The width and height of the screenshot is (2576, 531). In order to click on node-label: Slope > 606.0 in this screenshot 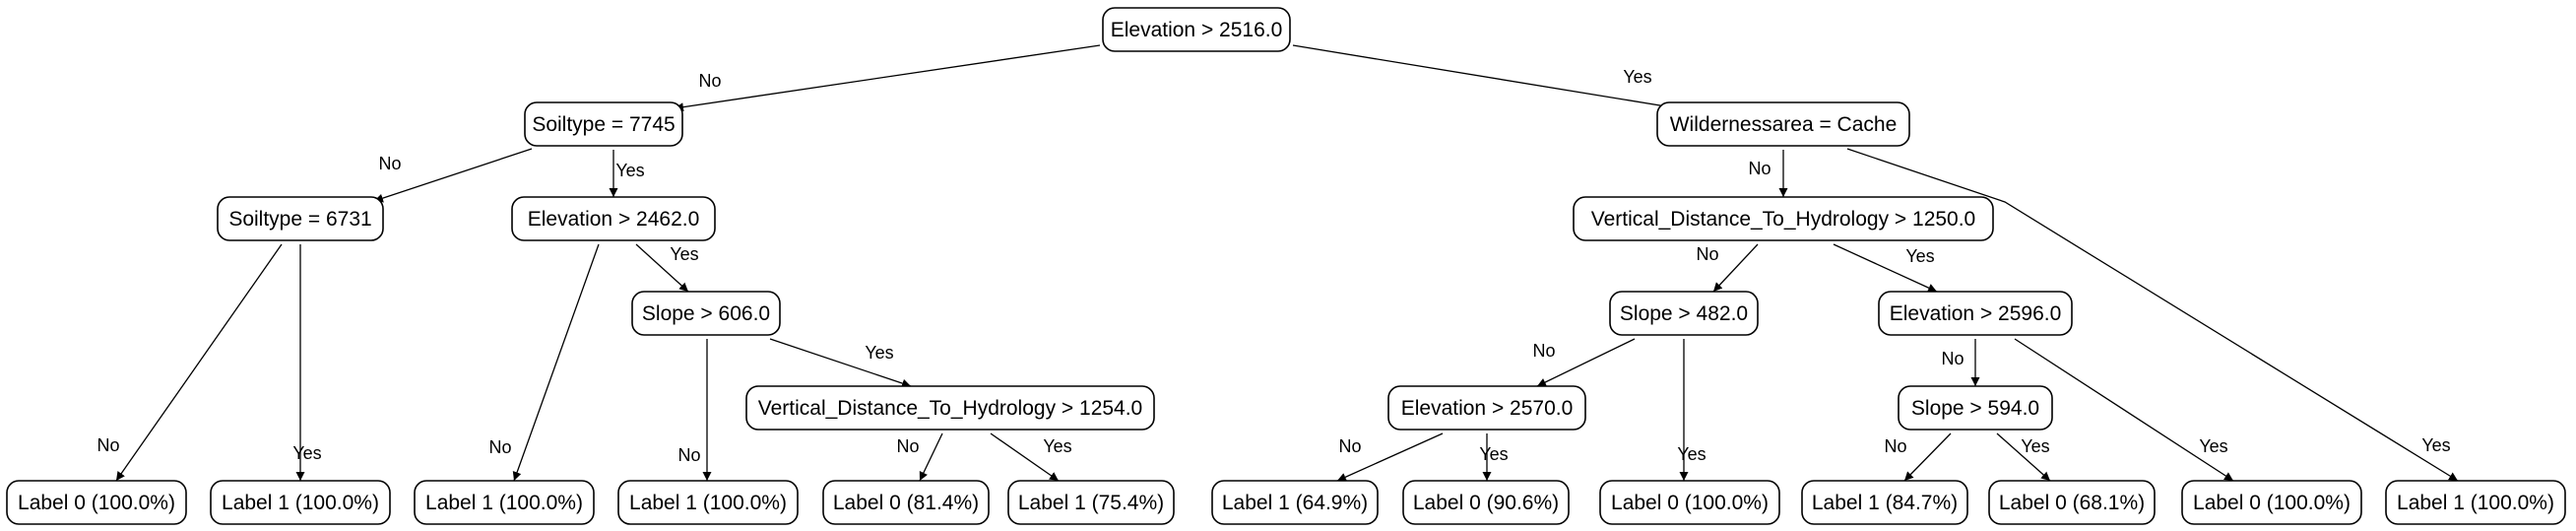, I will do `click(706, 313)`.